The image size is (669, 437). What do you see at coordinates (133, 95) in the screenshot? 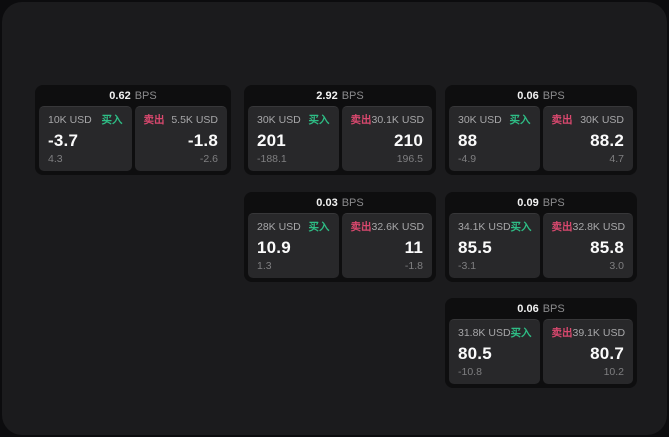
I see `card-header: 0.62 BPS` at bounding box center [133, 95].